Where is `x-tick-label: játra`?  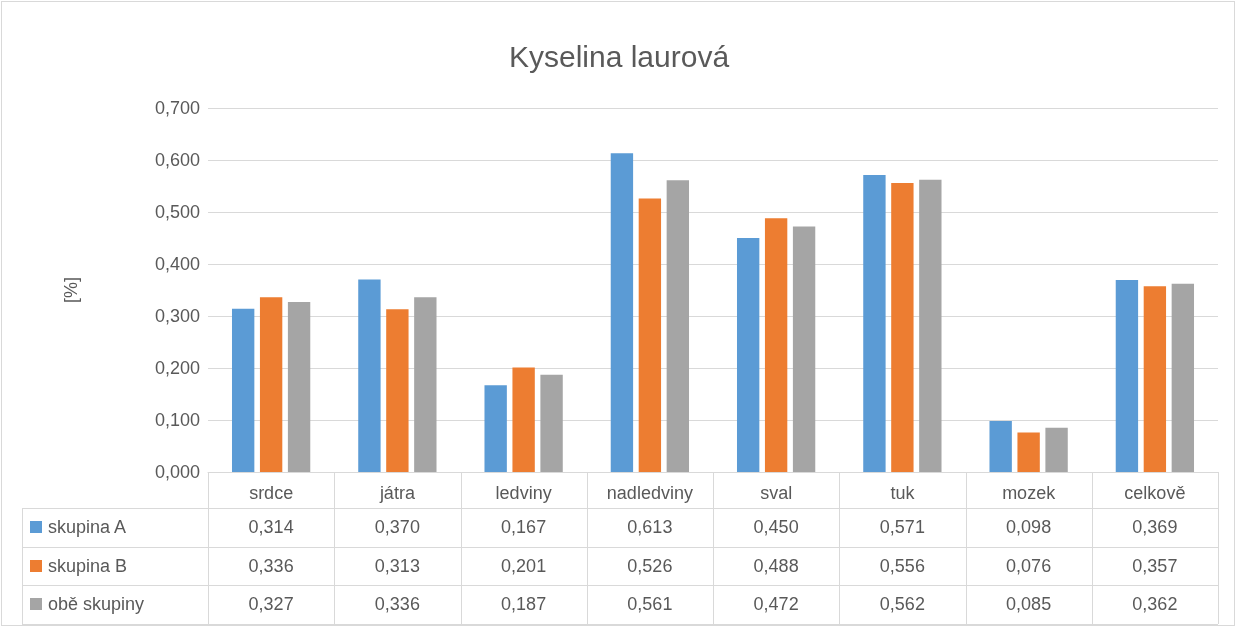
x-tick-label: játra is located at coordinates (397, 493).